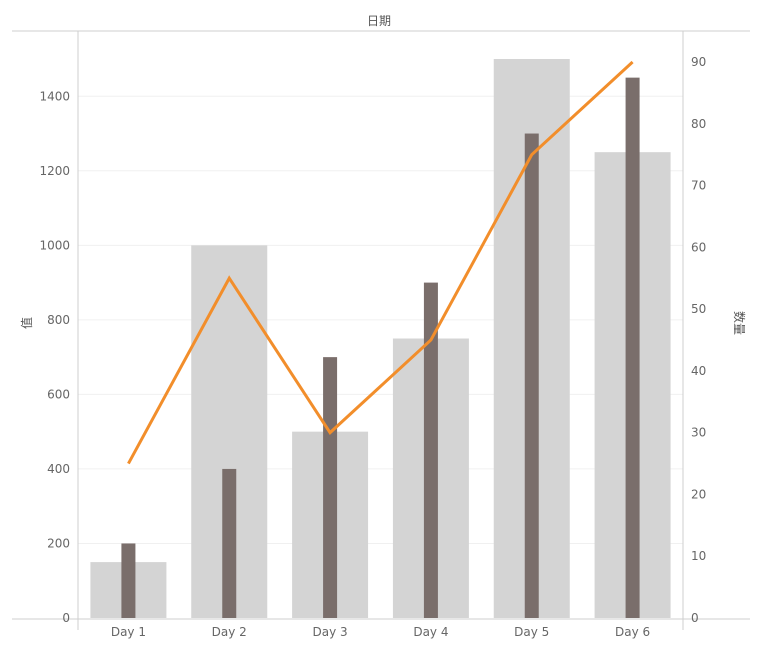  Describe the element at coordinates (531, 632) in the screenshot. I see `x-tick-label: Day 5` at that location.